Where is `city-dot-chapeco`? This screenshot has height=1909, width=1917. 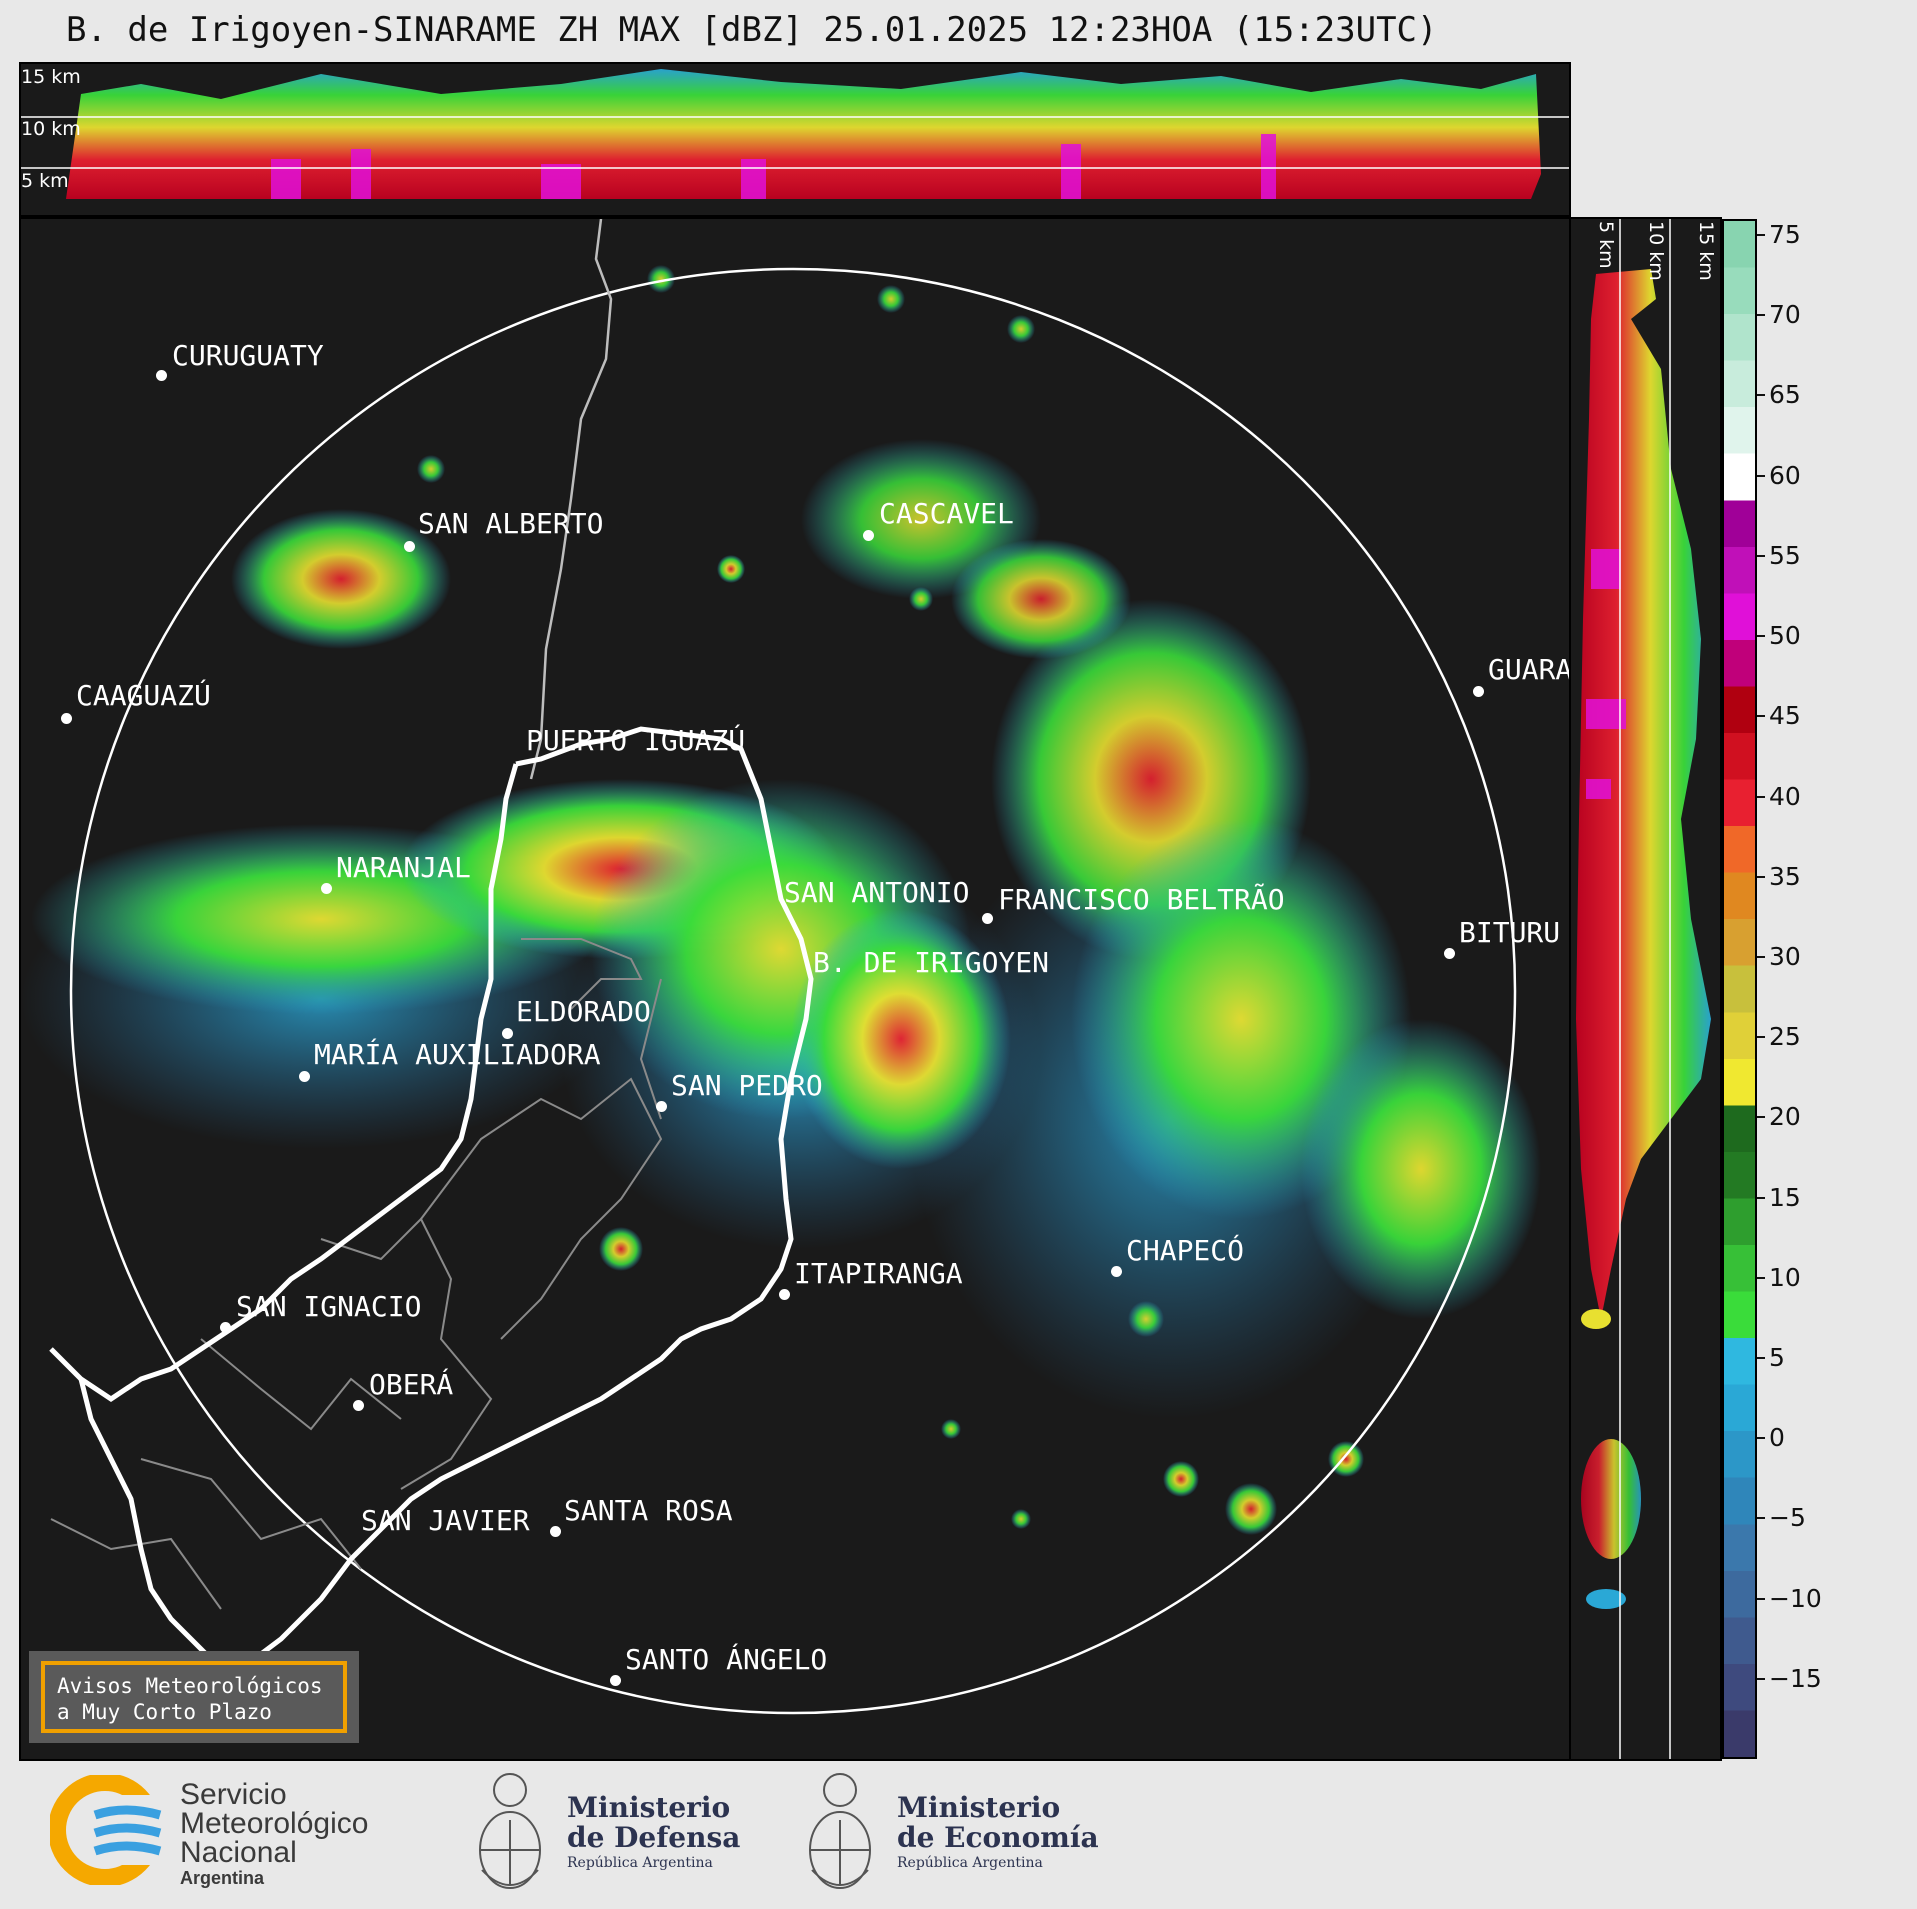
city-dot-chapeco is located at coordinates (1116, 1271).